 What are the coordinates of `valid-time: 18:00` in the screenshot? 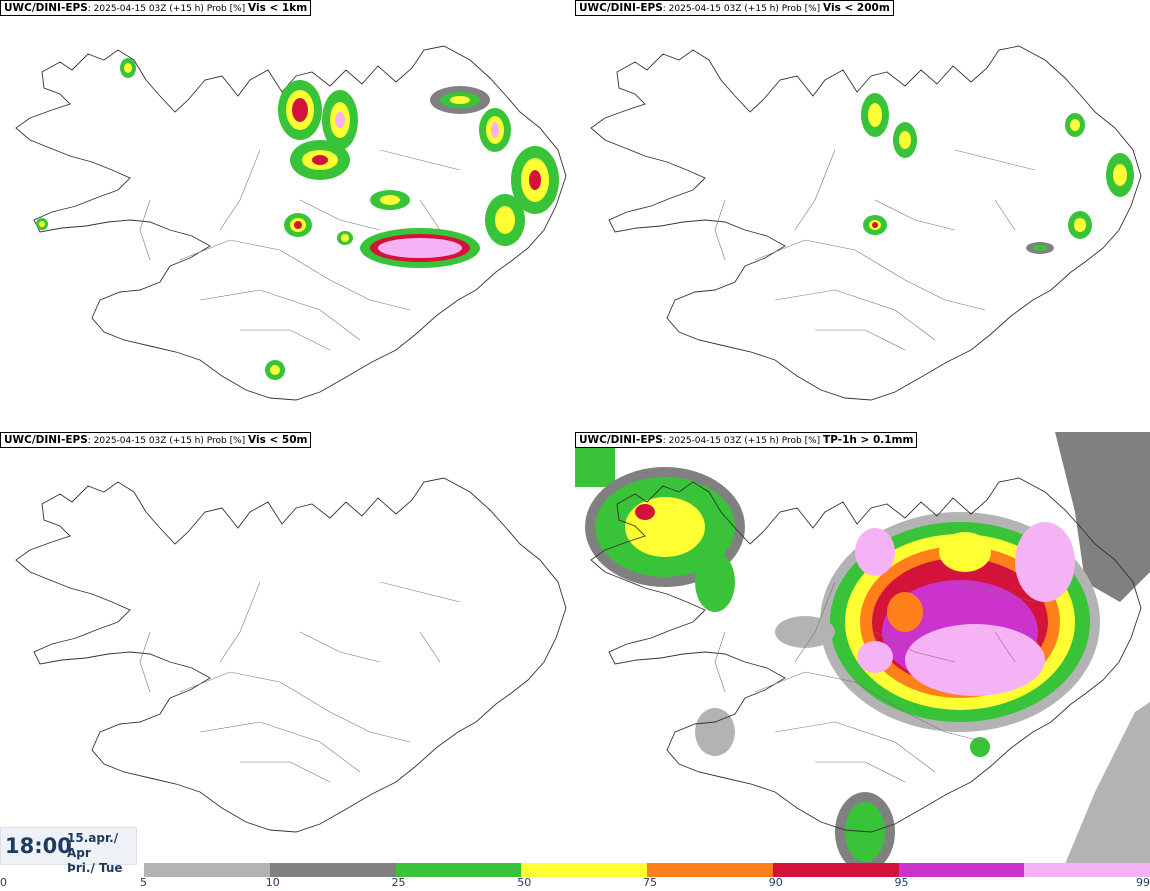 It's located at (38, 846).